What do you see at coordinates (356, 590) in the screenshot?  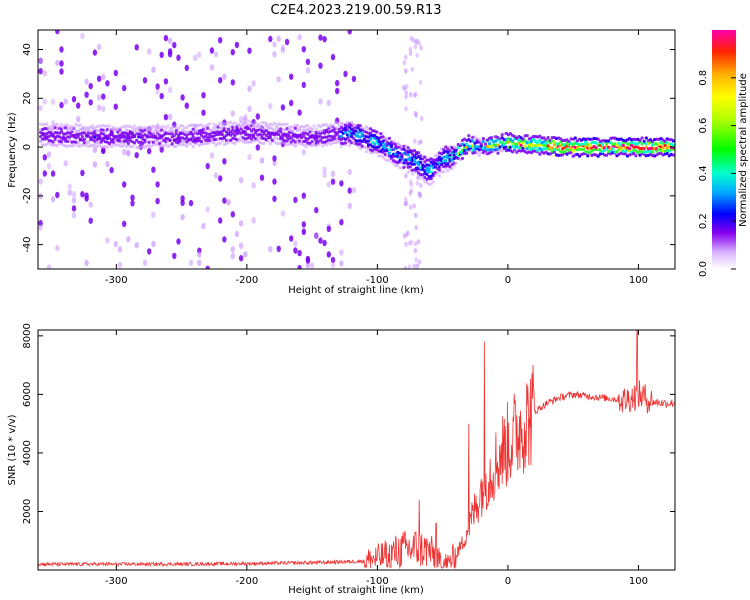 I see `snr-x-label: Height of straight line (km)` at bounding box center [356, 590].